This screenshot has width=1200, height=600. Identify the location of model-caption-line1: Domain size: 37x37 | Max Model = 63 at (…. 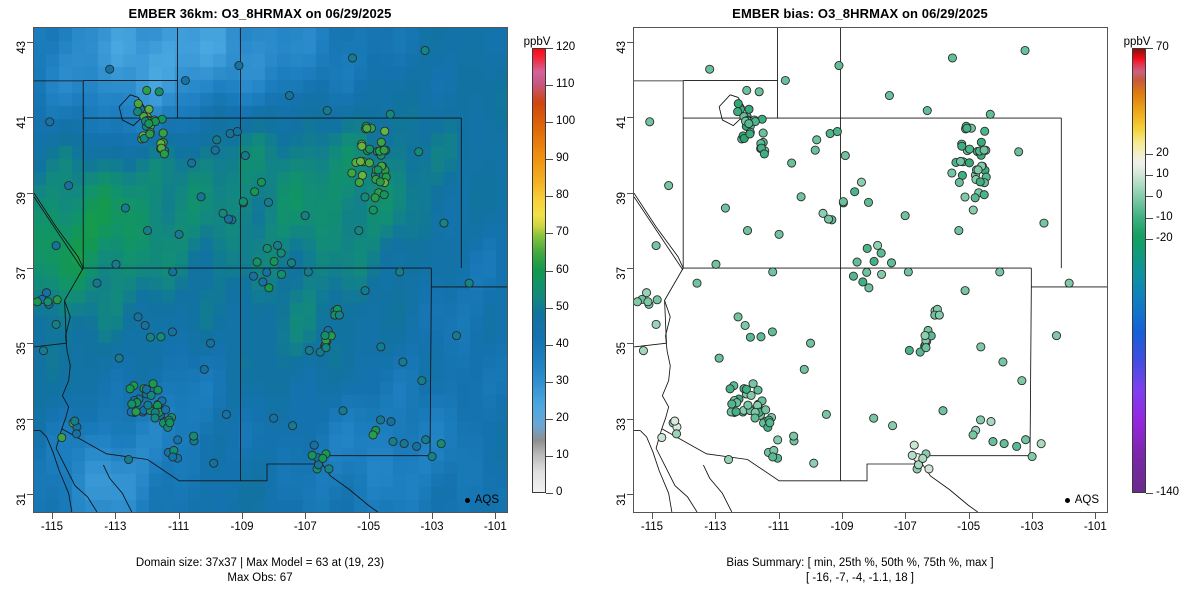
(260, 563).